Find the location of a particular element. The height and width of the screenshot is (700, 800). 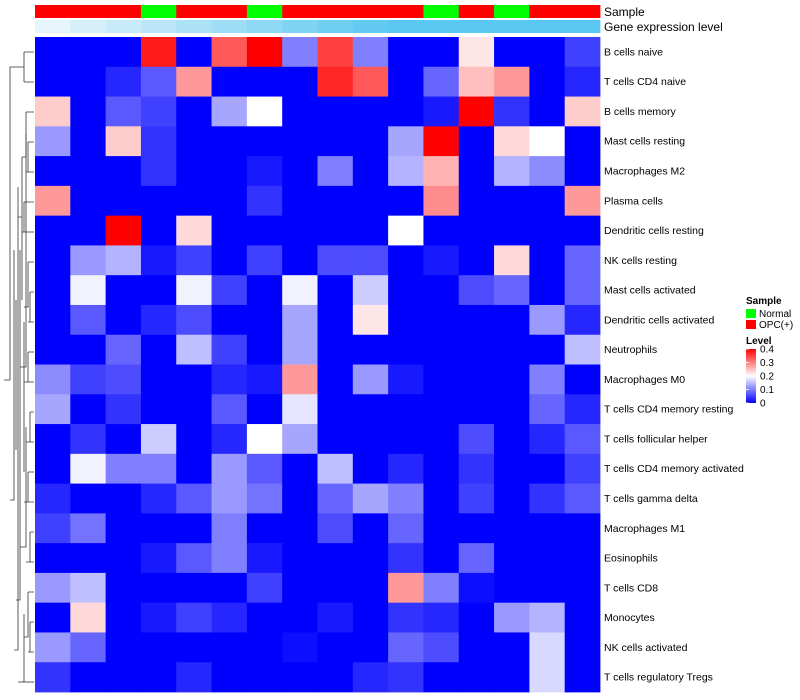

level-colorbar is located at coordinates (751, 376).